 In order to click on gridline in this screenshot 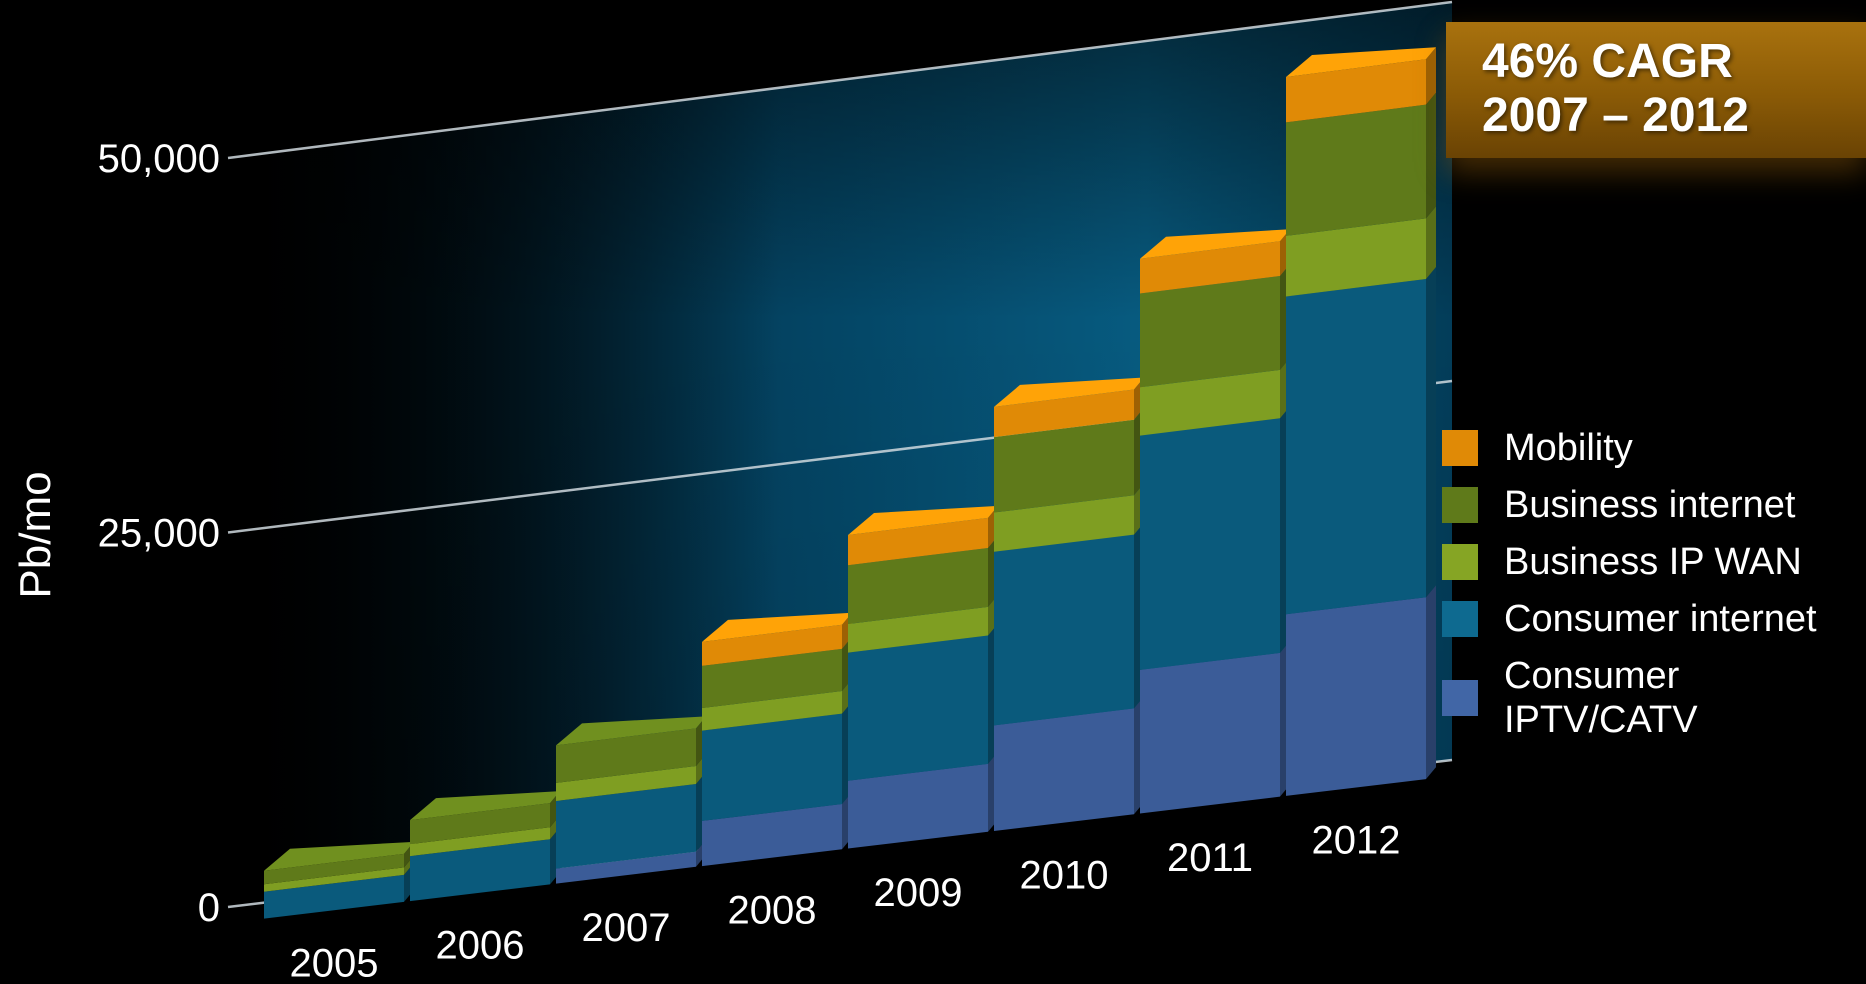, I will do `click(840, 80)`.